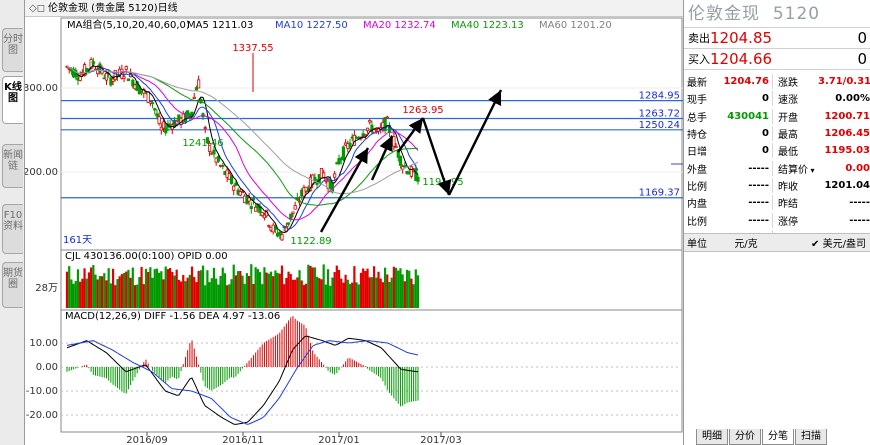 This screenshot has width=870, height=445. What do you see at coordinates (399, 25) in the screenshot?
I see `ma-legend-item: MA20 1232.74` at bounding box center [399, 25].